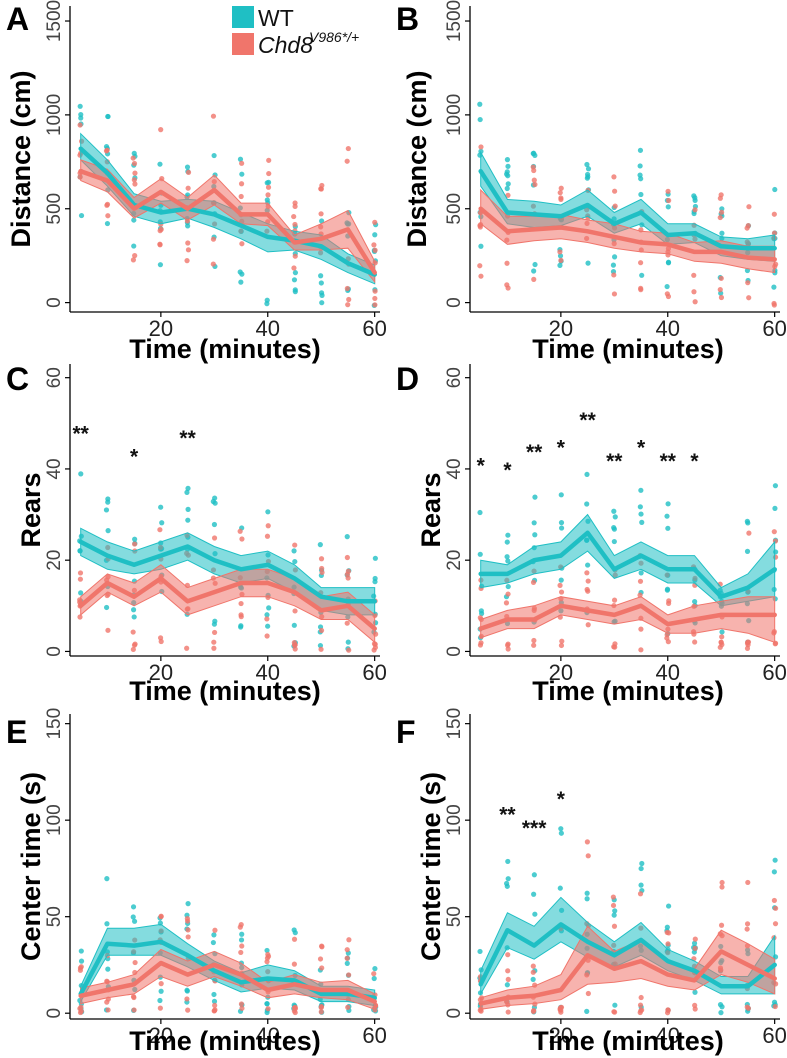  Describe the element at coordinates (54, 724) in the screenshot. I see `y-tick-label: 150` at that location.